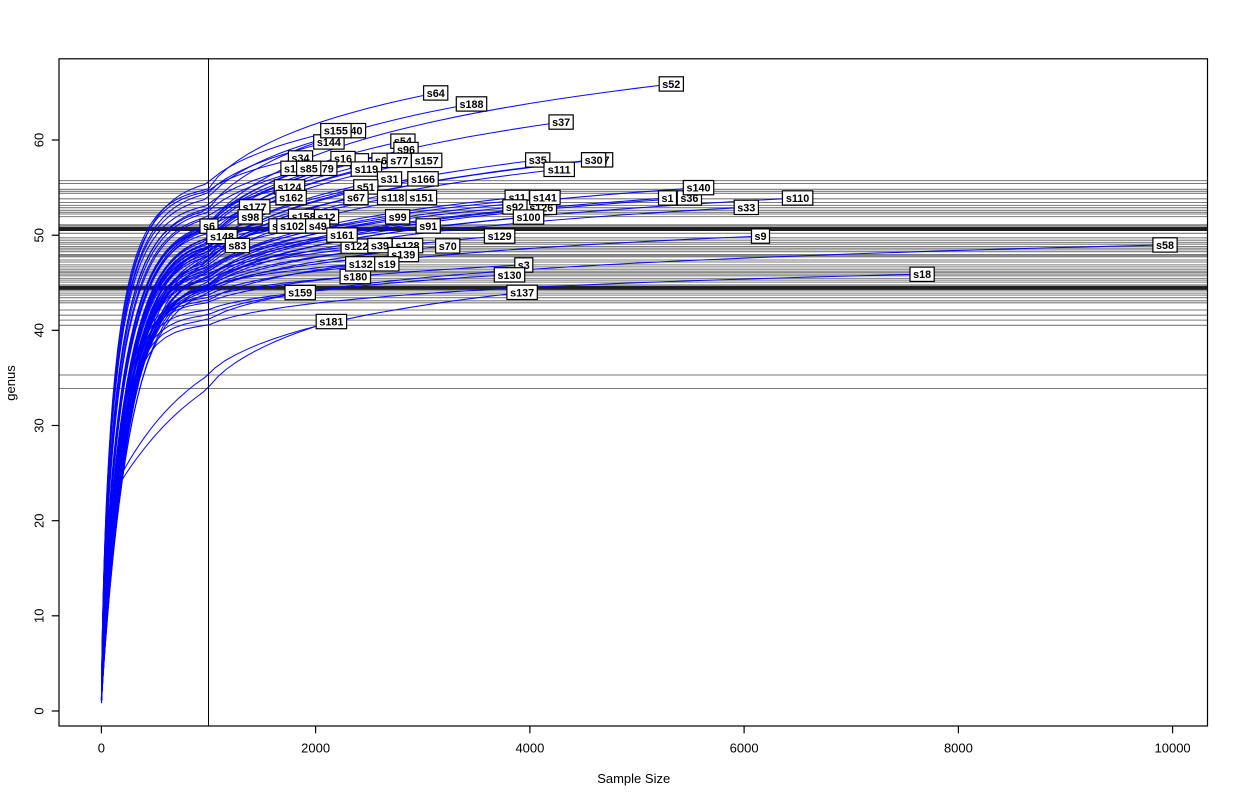 This screenshot has height=805, width=1238. Describe the element at coordinates (356, 199) in the screenshot. I see `svg-text: s67` at that location.